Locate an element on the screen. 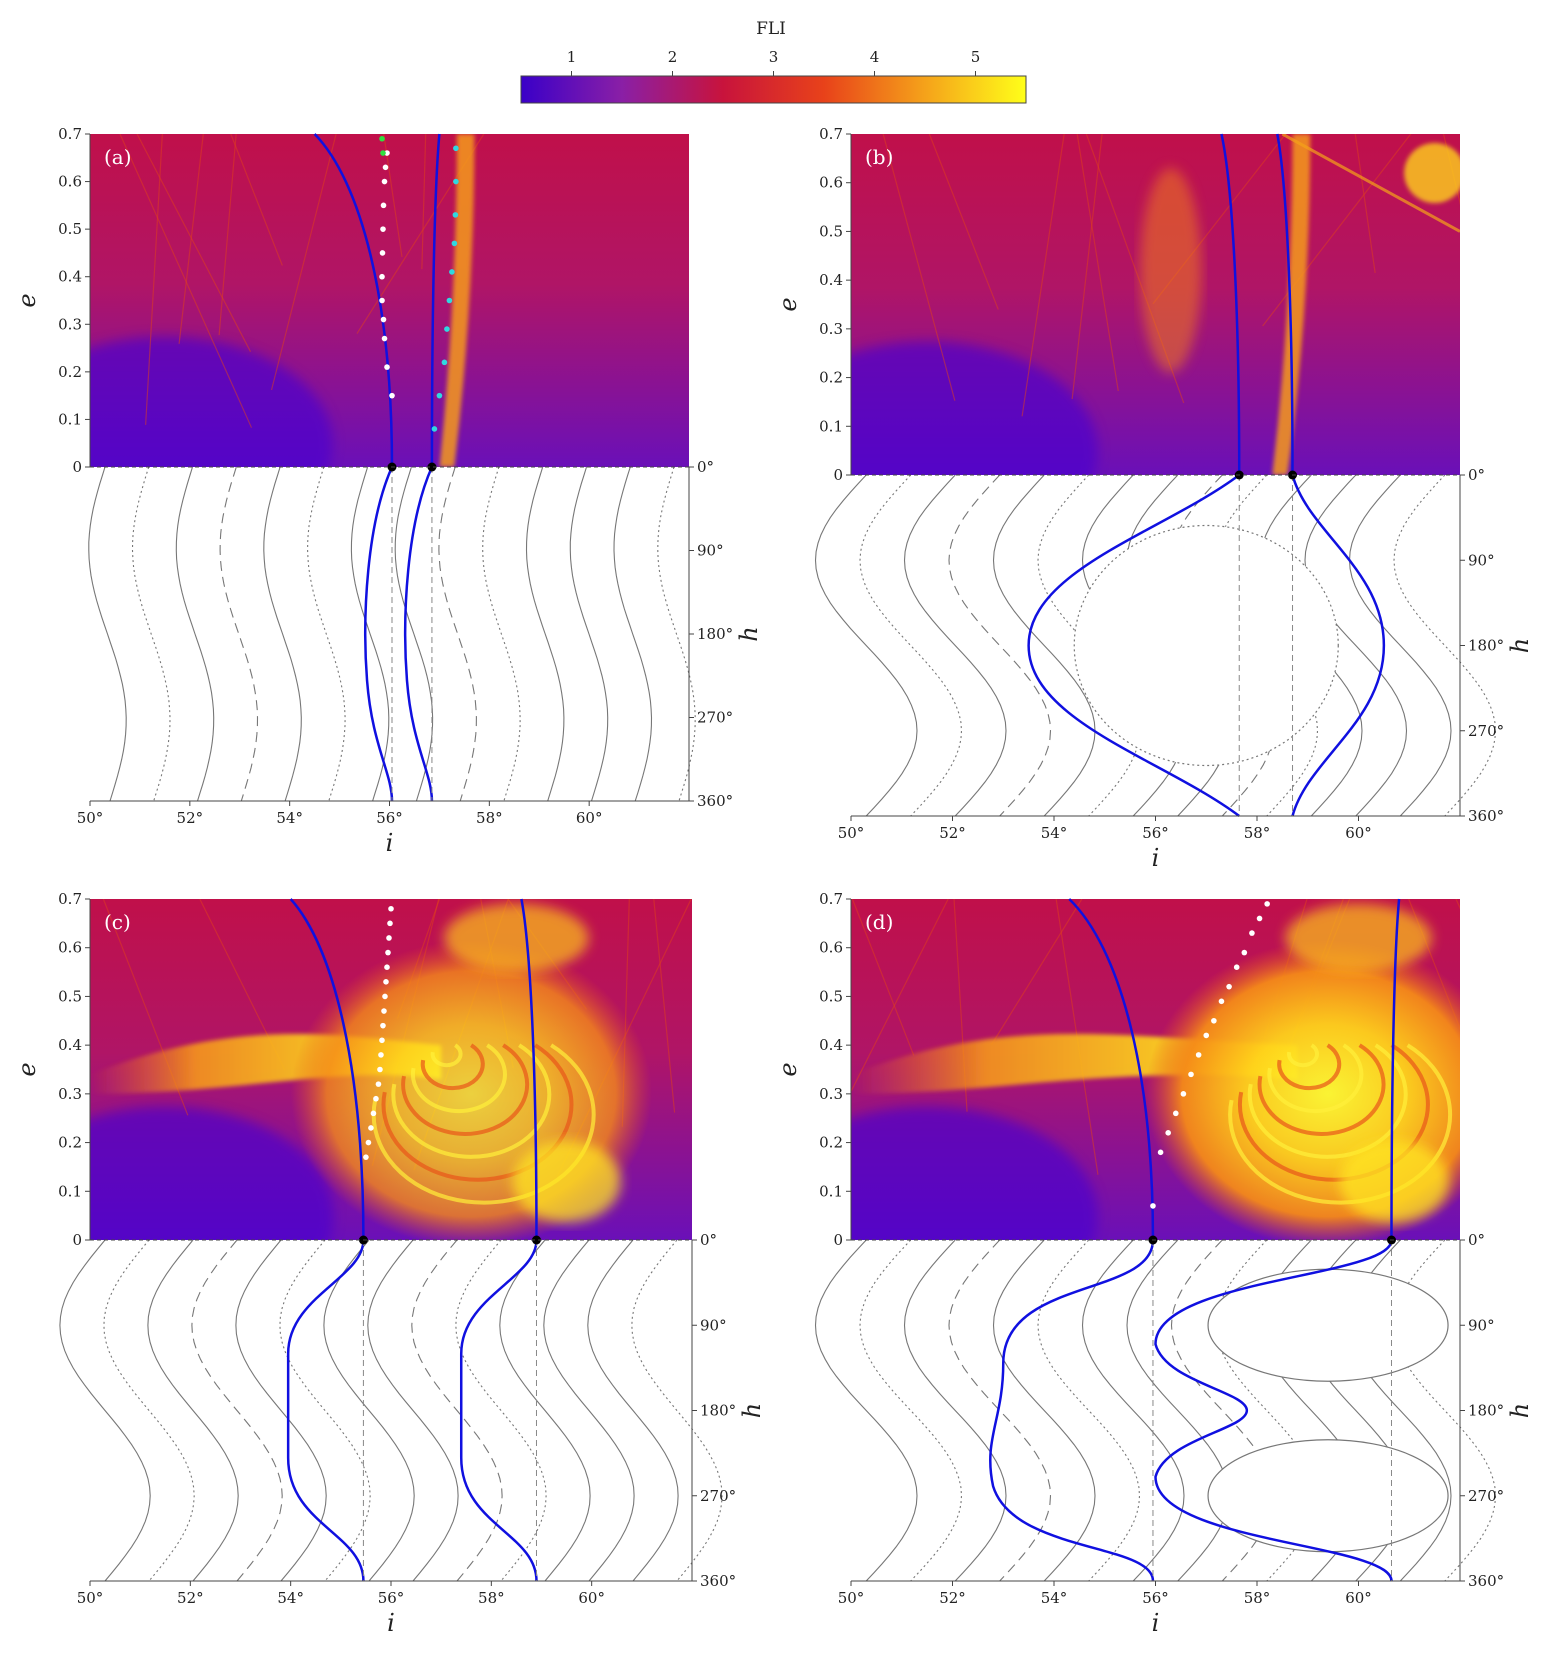 This screenshot has height=1654, width=1555. h-tick-label: 0° is located at coordinates (708, 1240).